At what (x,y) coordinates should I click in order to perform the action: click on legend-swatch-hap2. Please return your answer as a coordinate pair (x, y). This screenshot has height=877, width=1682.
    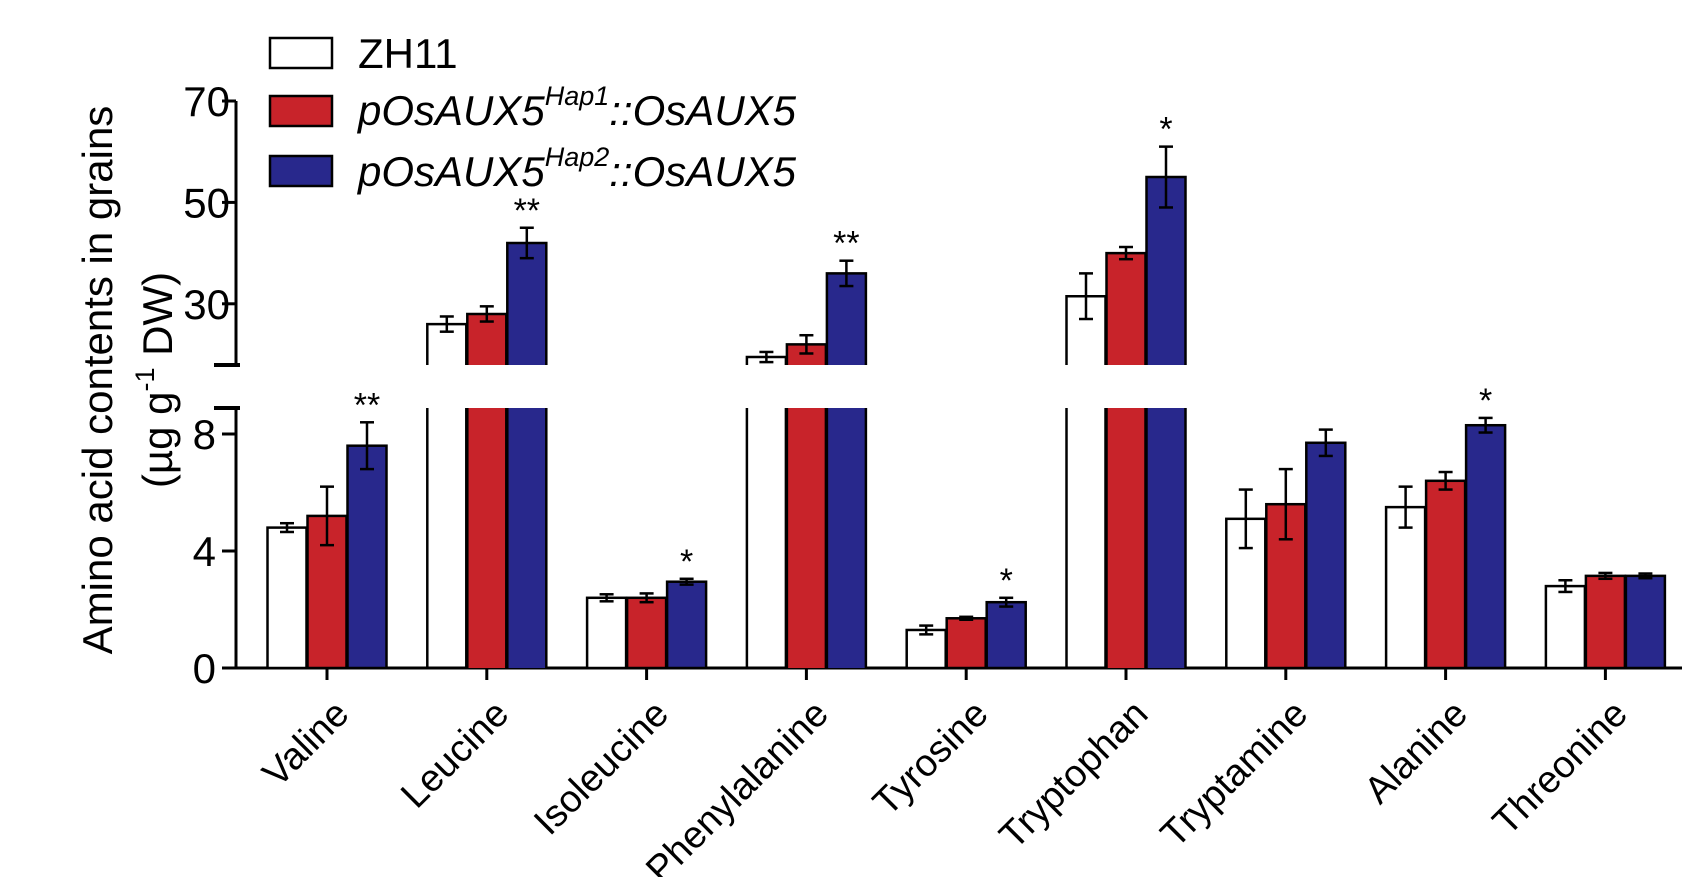
    Looking at the image, I should click on (301, 171).